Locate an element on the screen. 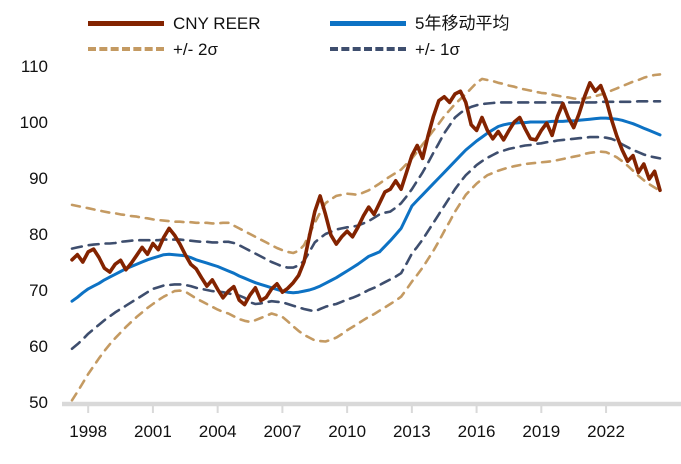  legend-item-2-sigma: +/- 2σ is located at coordinates (209, 49).